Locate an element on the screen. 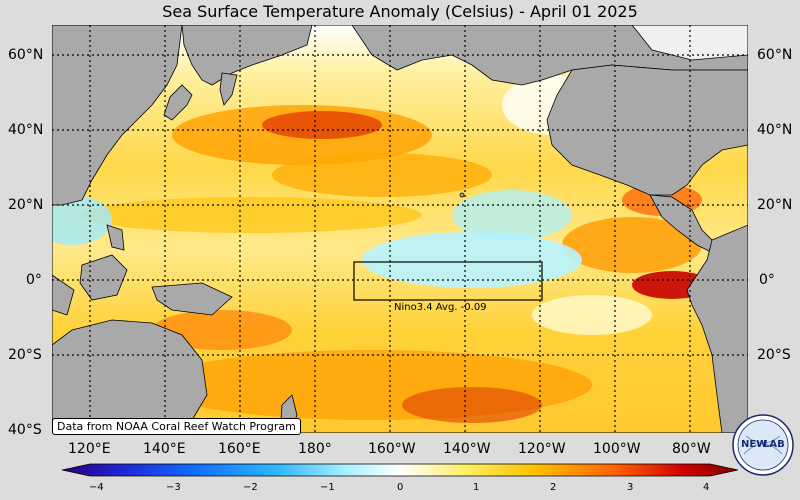 Image resolution: width=800 pixels, height=500 pixels. lon-label-100w: 100°W is located at coordinates (617, 449).